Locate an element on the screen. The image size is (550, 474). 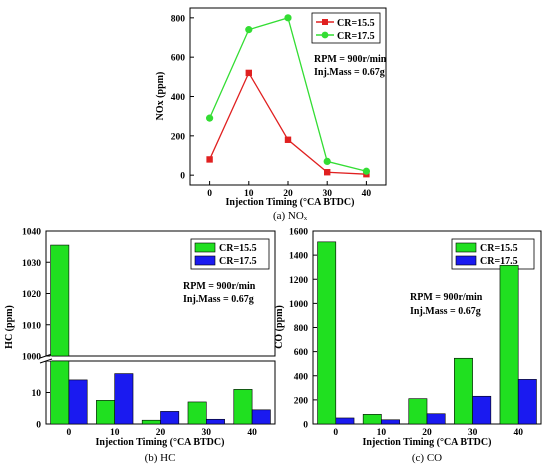
y-axis-label: NOx (ppm) is located at coordinates (160, 96).